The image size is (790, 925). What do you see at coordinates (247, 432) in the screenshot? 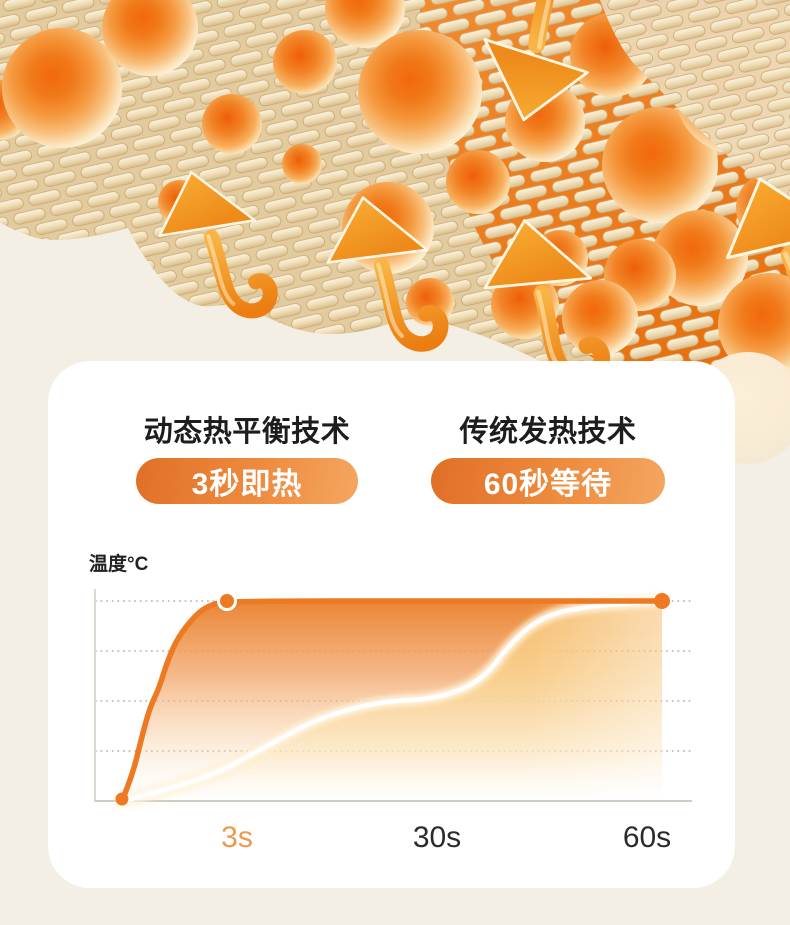
I see `left-tech-title: 动态热平衡技术` at bounding box center [247, 432].